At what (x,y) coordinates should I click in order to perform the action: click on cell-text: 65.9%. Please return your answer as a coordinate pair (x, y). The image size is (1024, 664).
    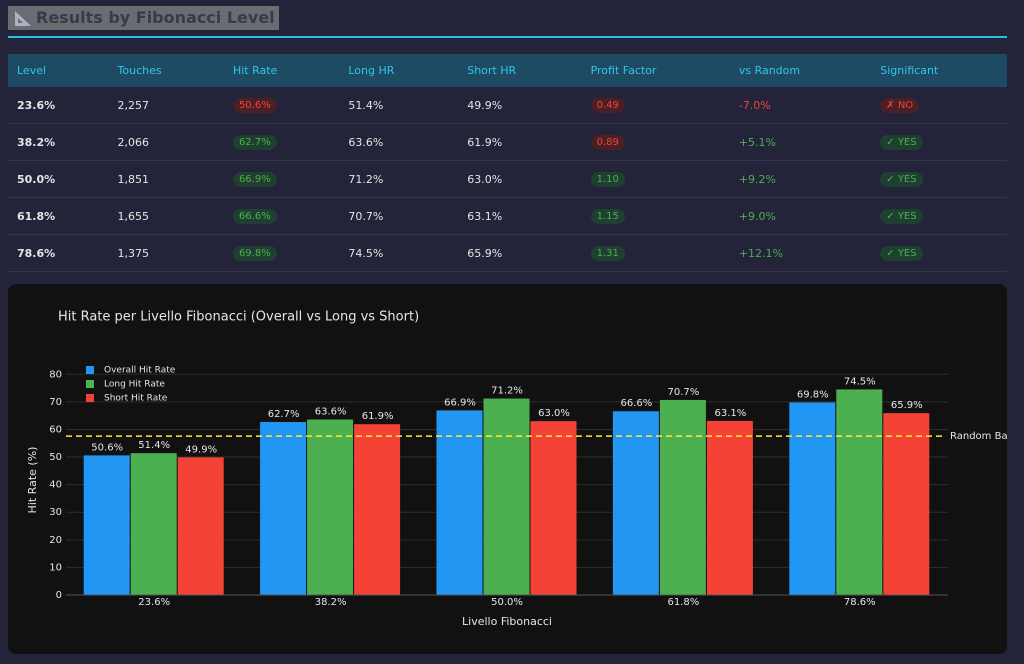
    Looking at the image, I should click on (485, 253).